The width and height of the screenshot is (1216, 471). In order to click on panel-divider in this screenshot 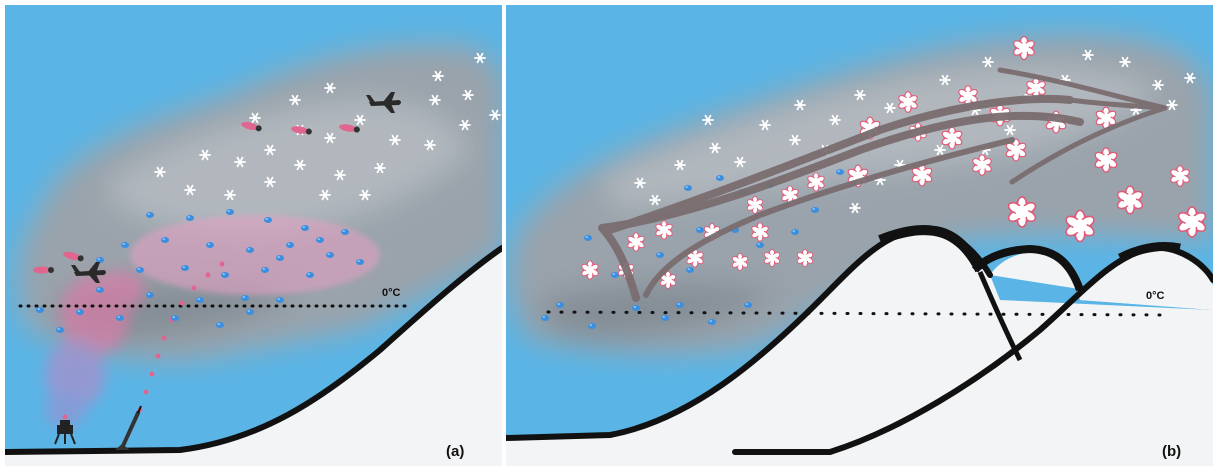, I will do `click(504, 235)`.